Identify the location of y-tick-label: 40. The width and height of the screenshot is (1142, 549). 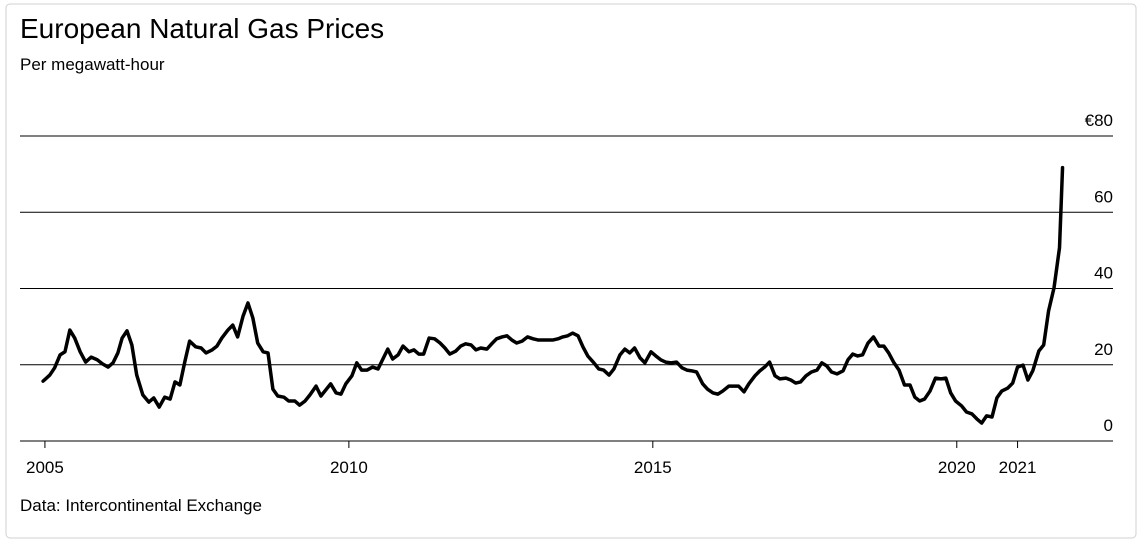
(1103, 273).